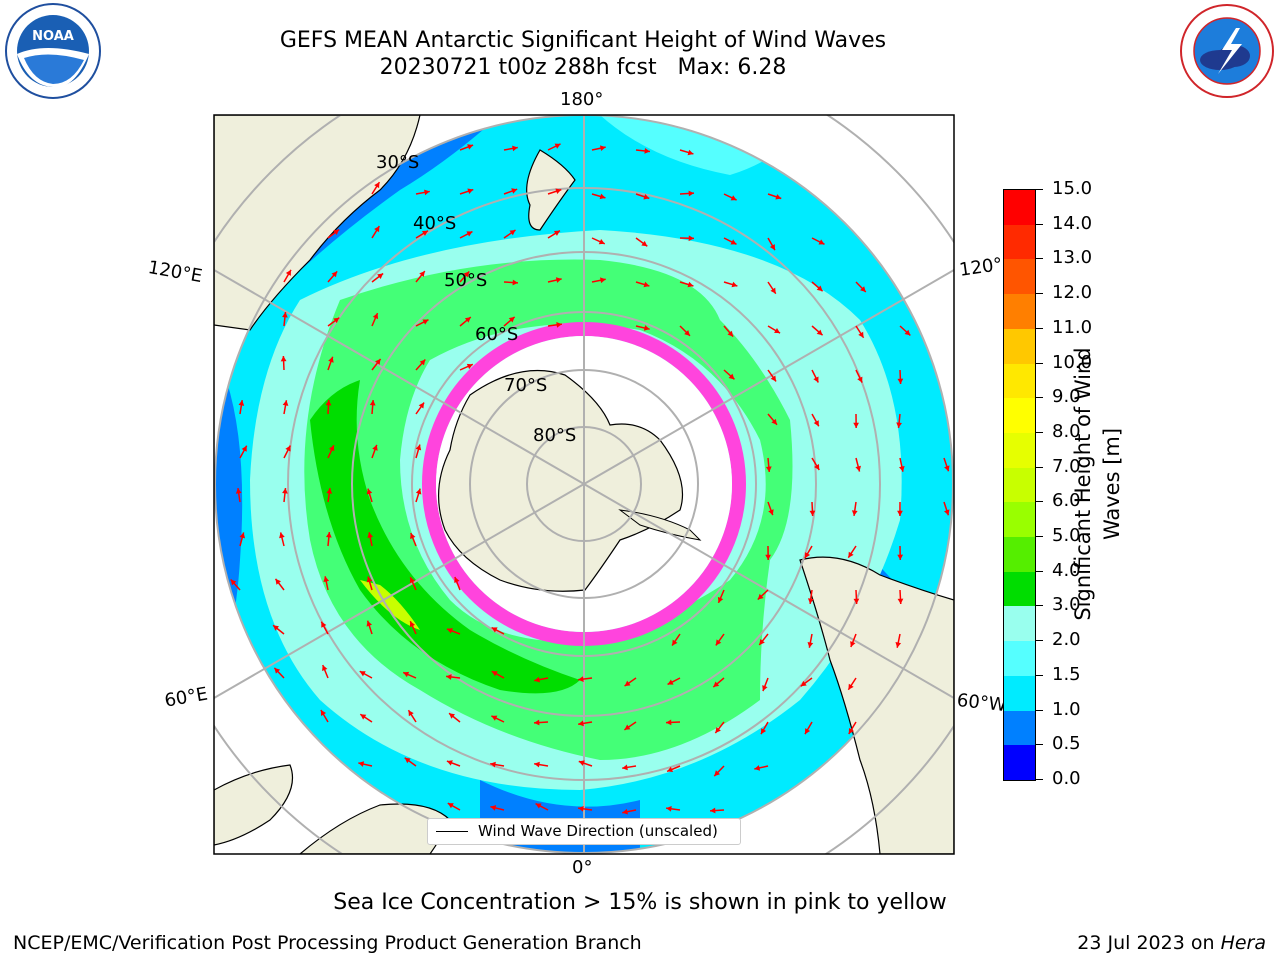  Describe the element at coordinates (1066, 536) in the screenshot. I see `colorbar-tick-label: 5.0` at that location.